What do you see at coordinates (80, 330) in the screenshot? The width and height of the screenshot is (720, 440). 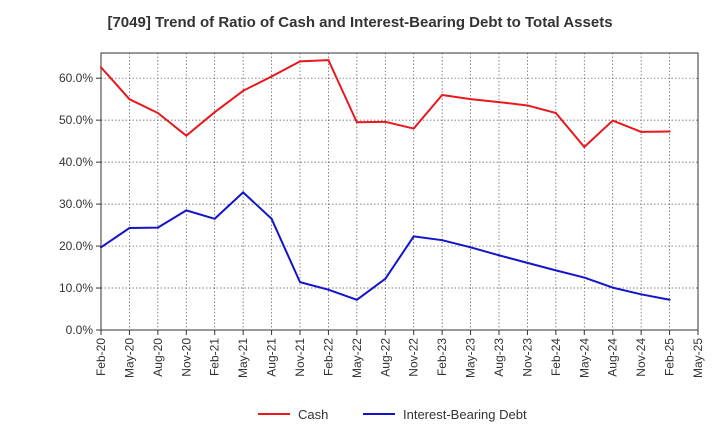 I see `y-tick-label: 0.0%` at bounding box center [80, 330].